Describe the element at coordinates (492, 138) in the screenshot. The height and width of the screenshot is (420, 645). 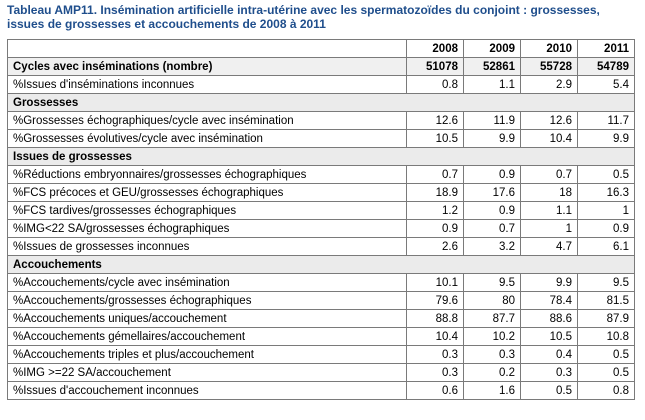
I see `value-cell-2009: 9.9` at that location.